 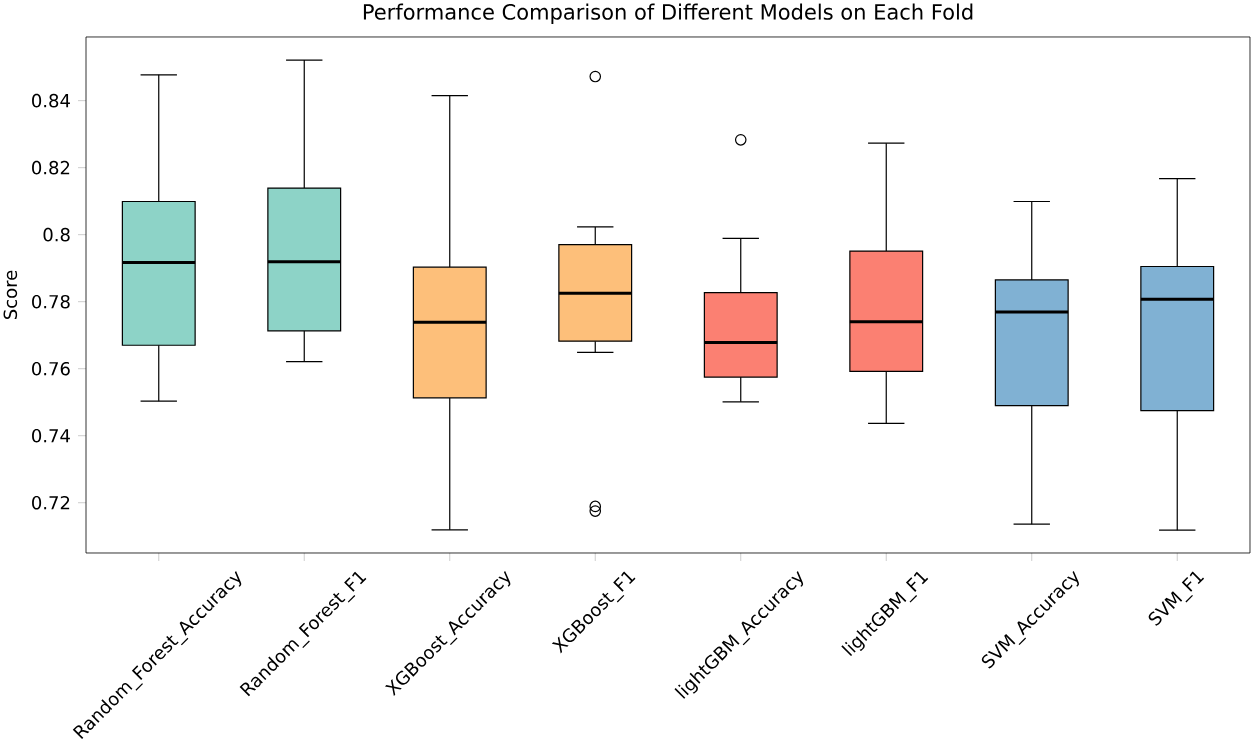 What do you see at coordinates (10, 294) in the screenshot?
I see `y-axis-title: Score` at bounding box center [10, 294].